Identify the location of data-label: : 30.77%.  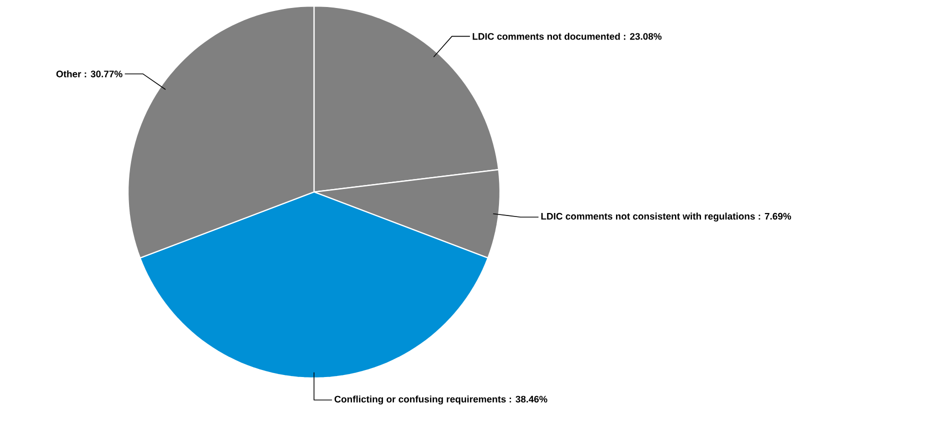
(103, 74).